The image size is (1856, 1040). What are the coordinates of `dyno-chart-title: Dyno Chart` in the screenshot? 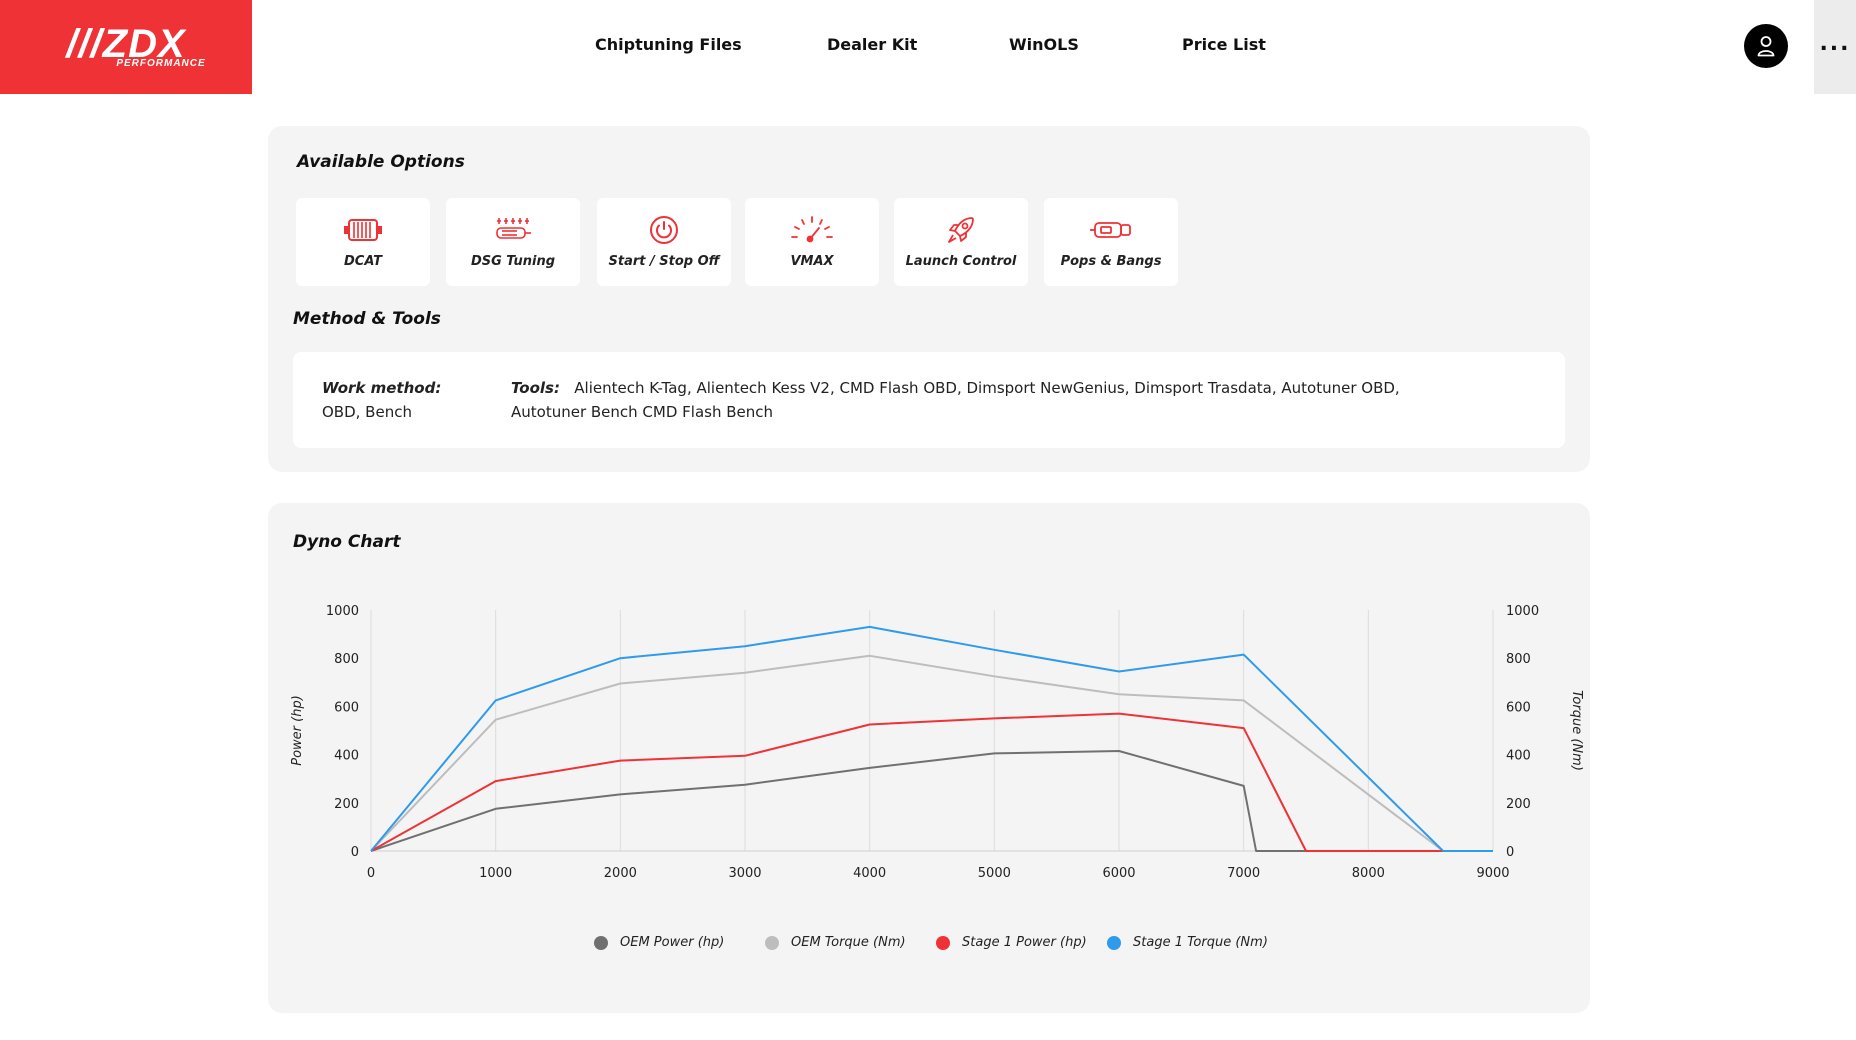 It's located at (347, 542).